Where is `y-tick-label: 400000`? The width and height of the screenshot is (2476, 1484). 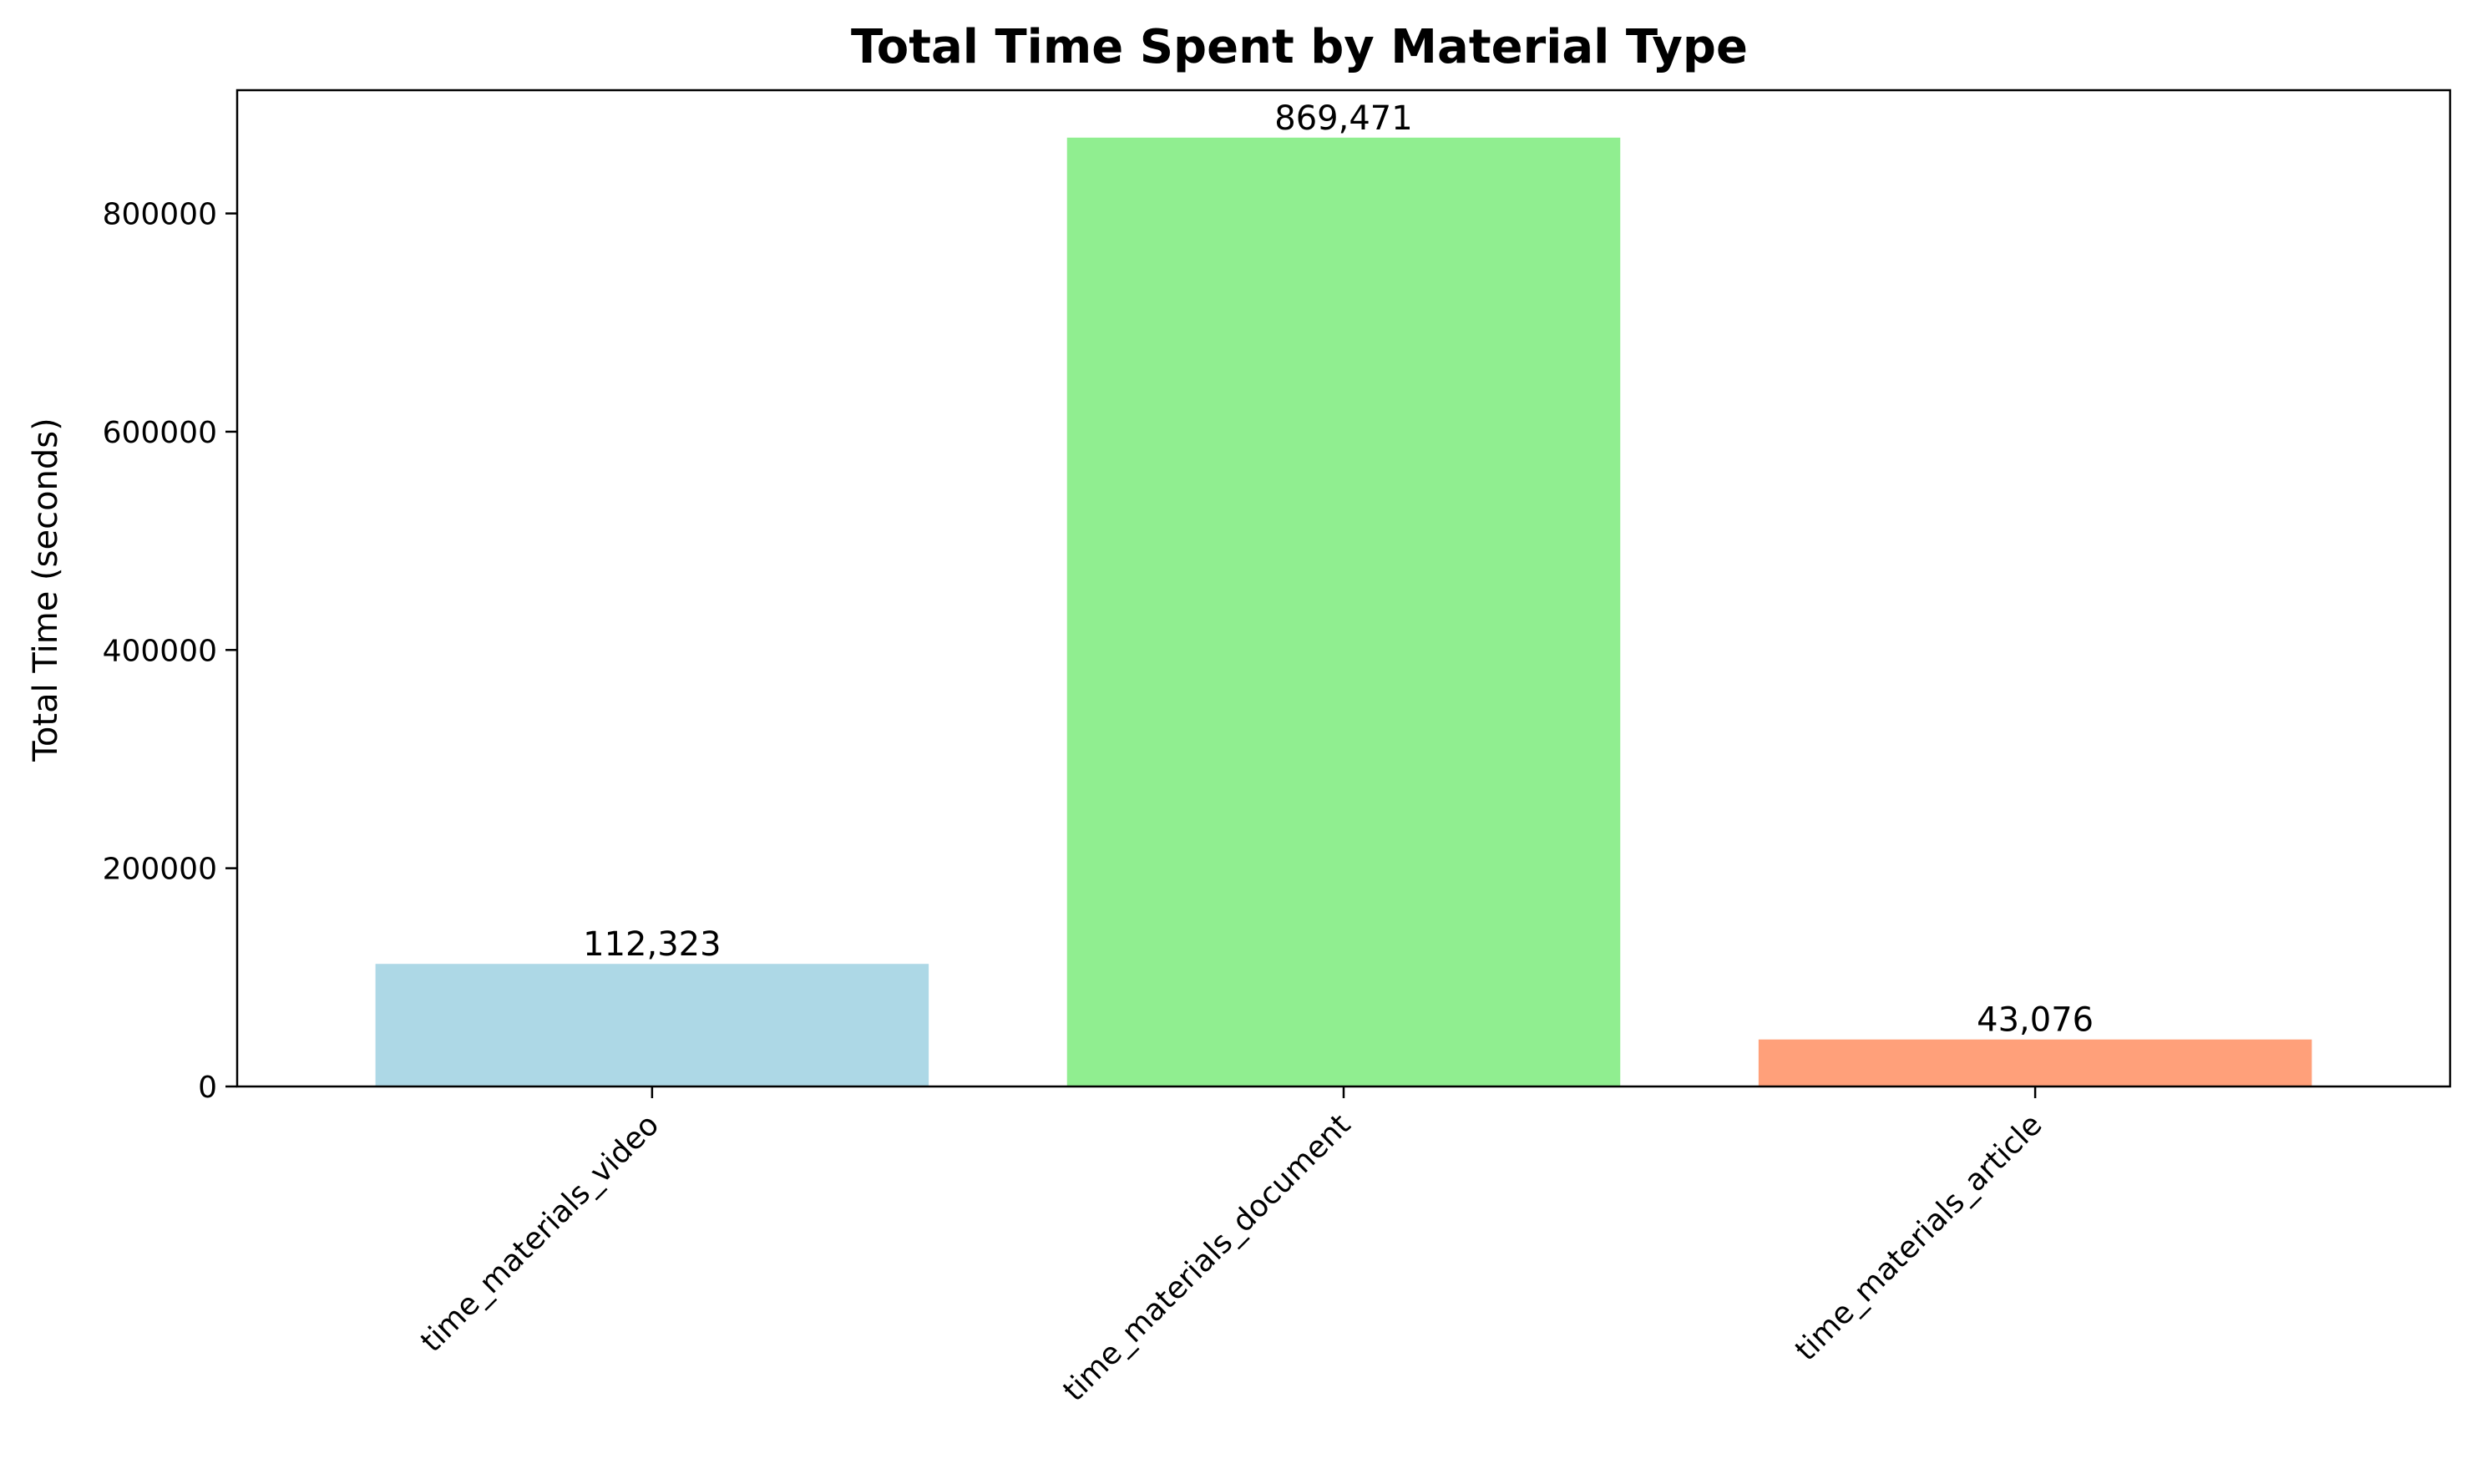 y-tick-label: 400000 is located at coordinates (160, 651).